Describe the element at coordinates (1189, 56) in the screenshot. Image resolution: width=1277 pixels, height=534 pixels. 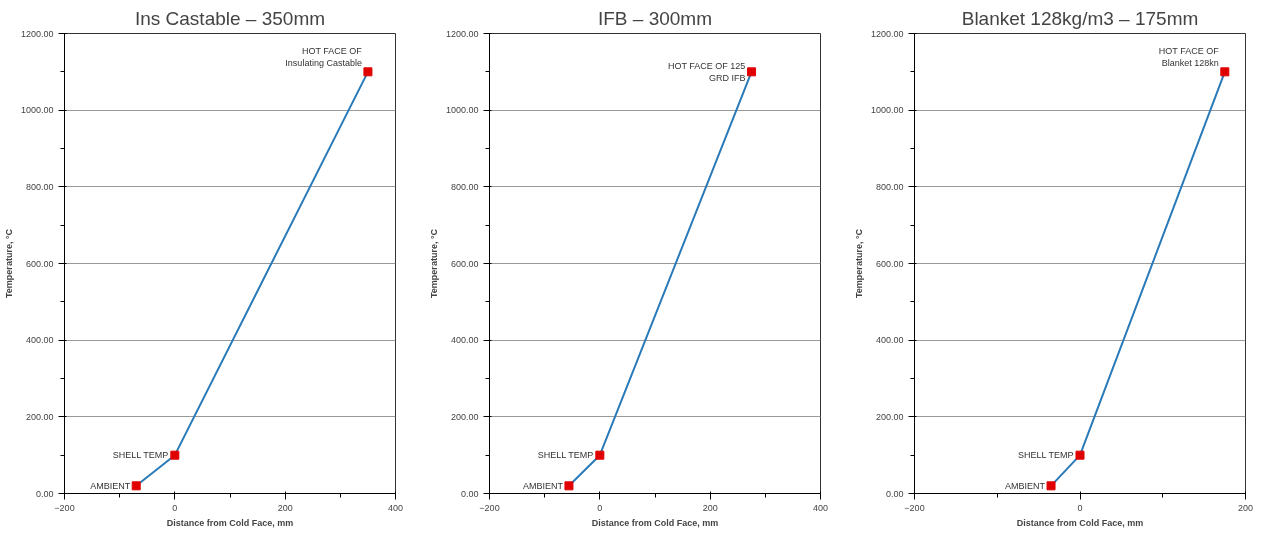
I see `annotation: HOT FACE OF Blanket 128kn` at that location.